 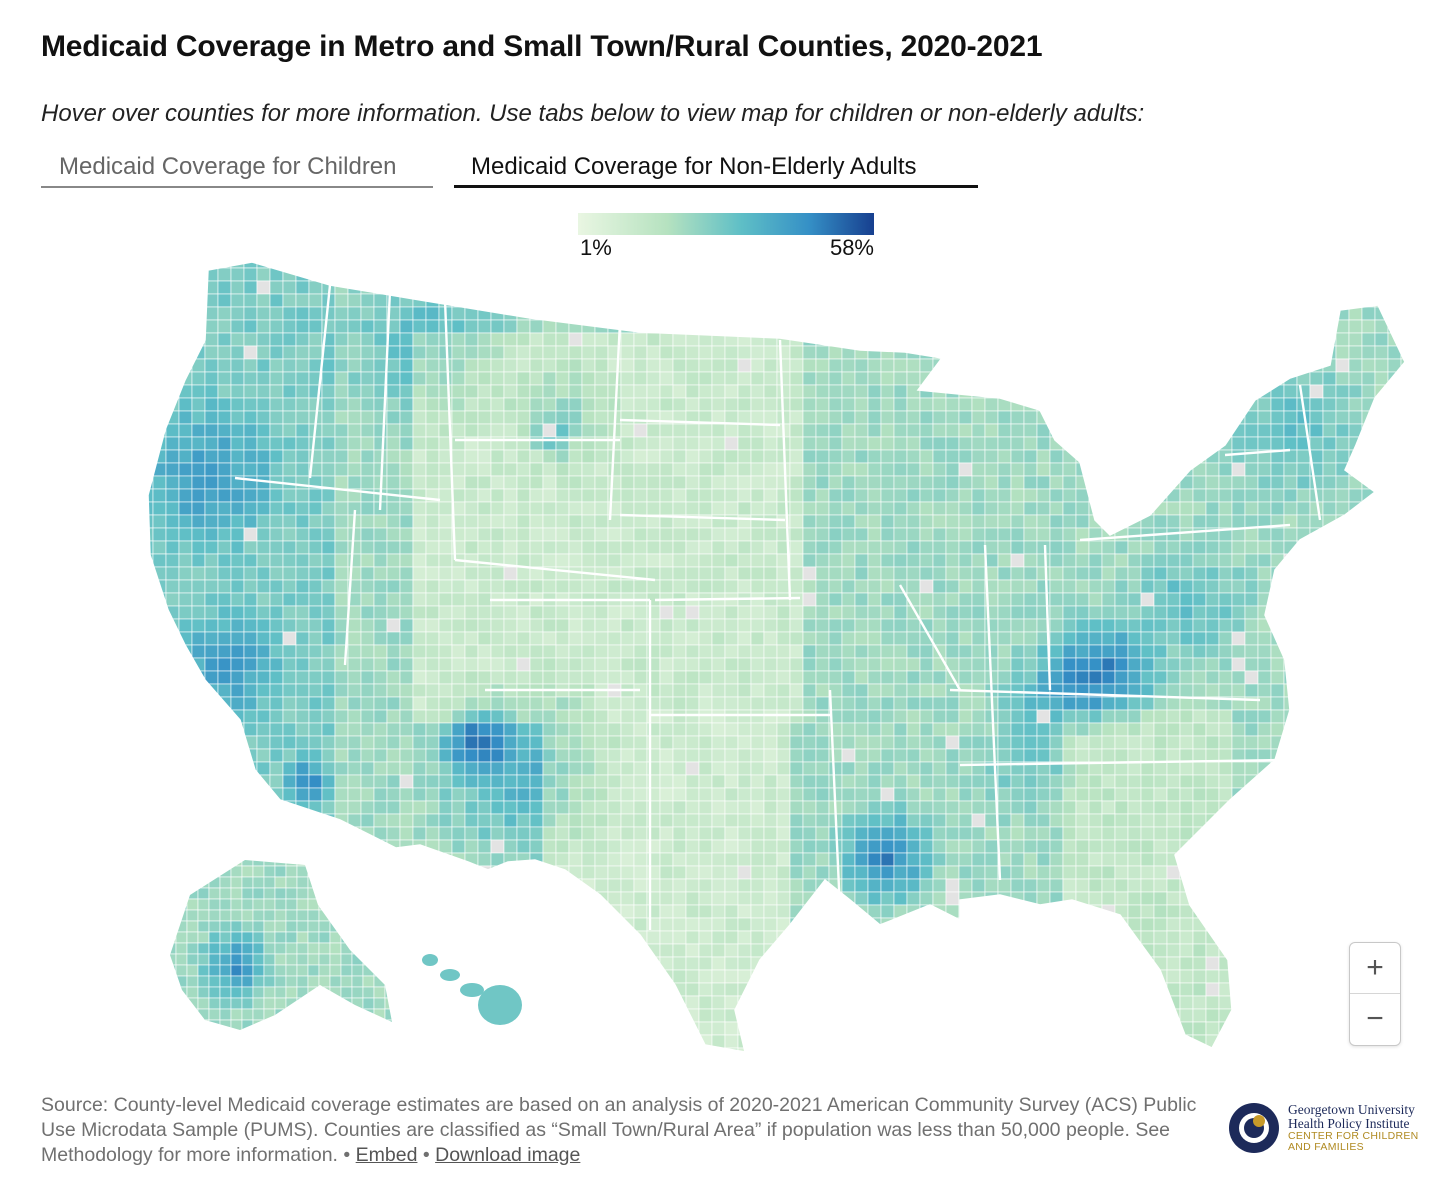 What do you see at coordinates (726, 224) in the screenshot?
I see `legend-gradient-bar` at bounding box center [726, 224].